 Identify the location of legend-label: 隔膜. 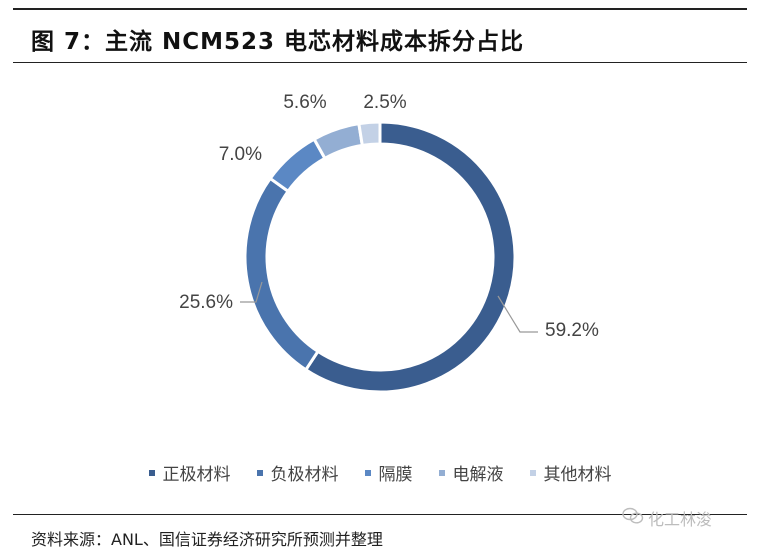
(395, 475).